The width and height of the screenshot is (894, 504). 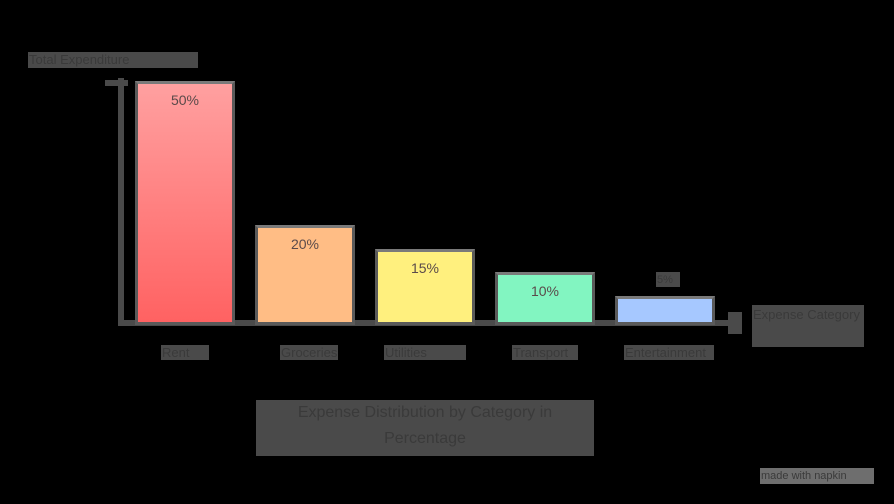 What do you see at coordinates (185, 352) in the screenshot?
I see `x-tick-label: Rent` at bounding box center [185, 352].